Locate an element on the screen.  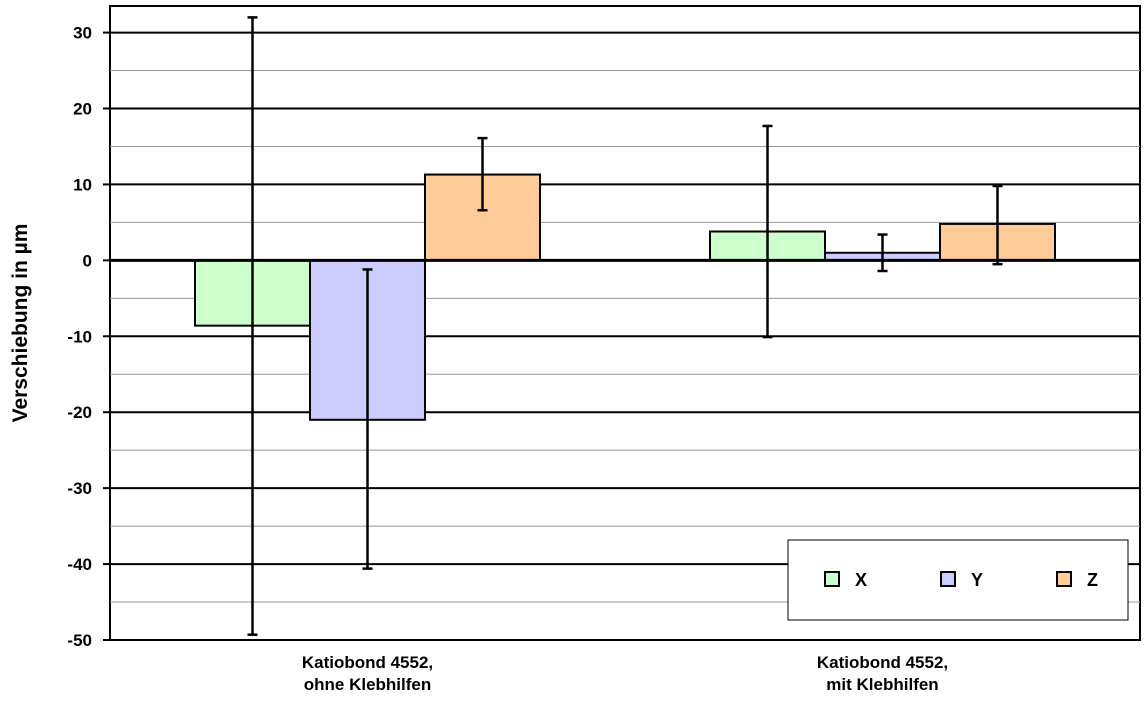
y-axis-title: Verschiebung in µm is located at coordinates (20, 323).